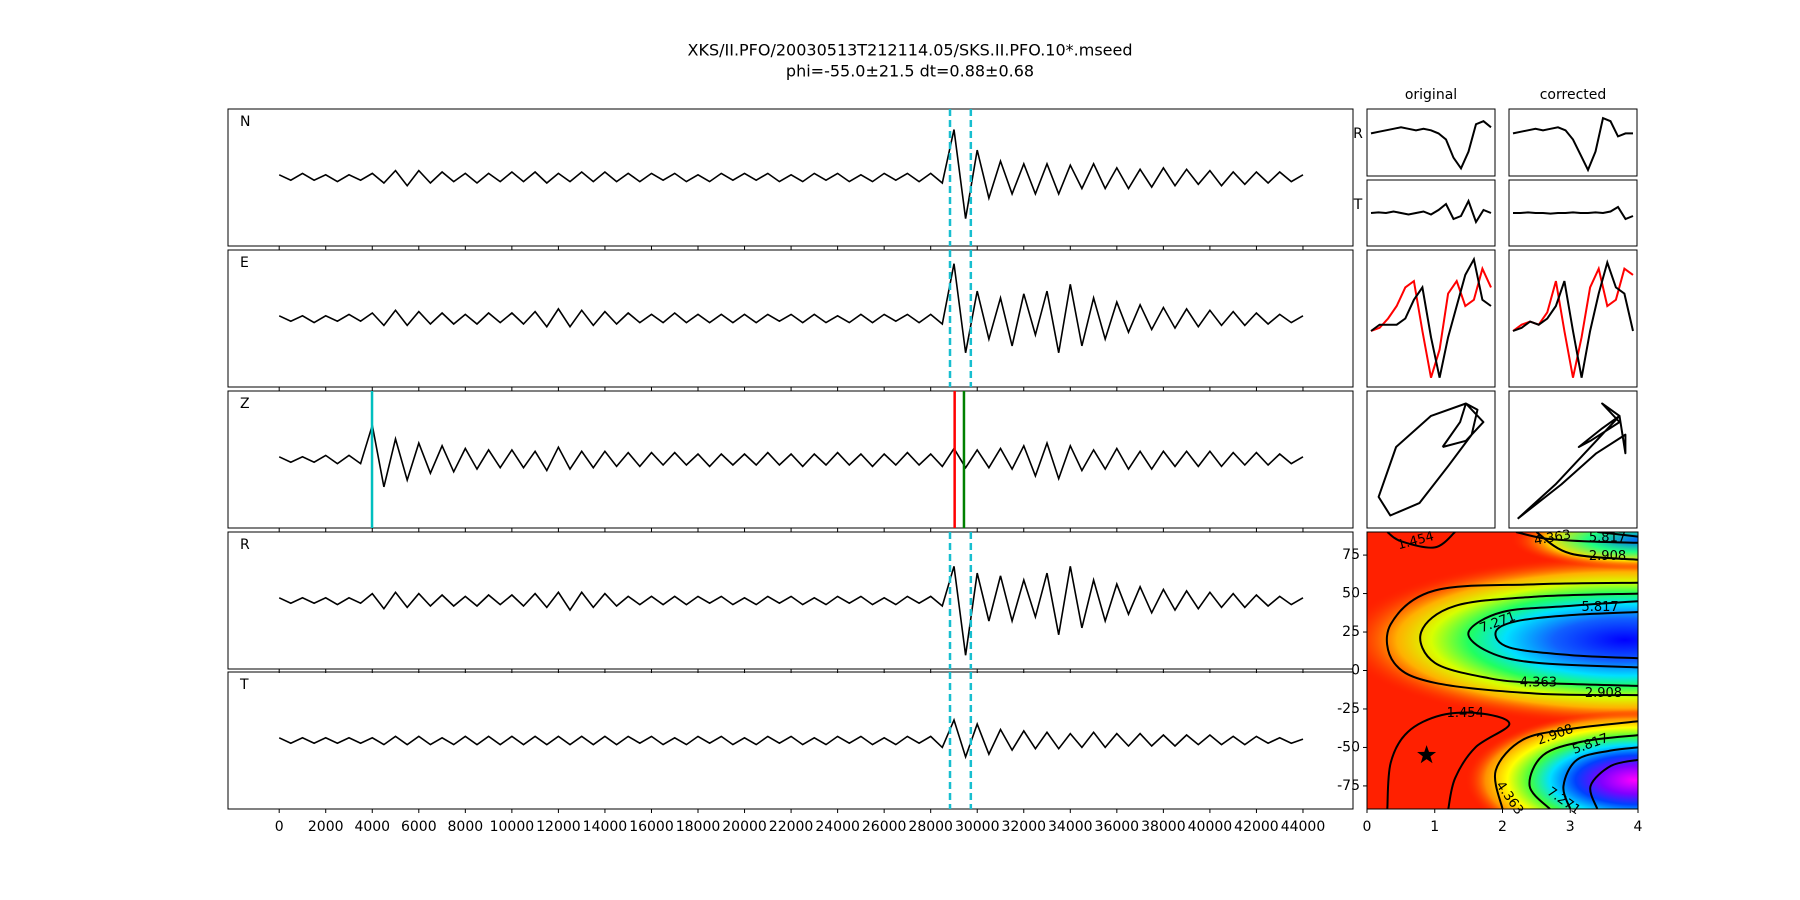 The width and height of the screenshot is (1800, 900). What do you see at coordinates (837, 827) in the screenshot?
I see `x-tick-label: 24000` at bounding box center [837, 827].